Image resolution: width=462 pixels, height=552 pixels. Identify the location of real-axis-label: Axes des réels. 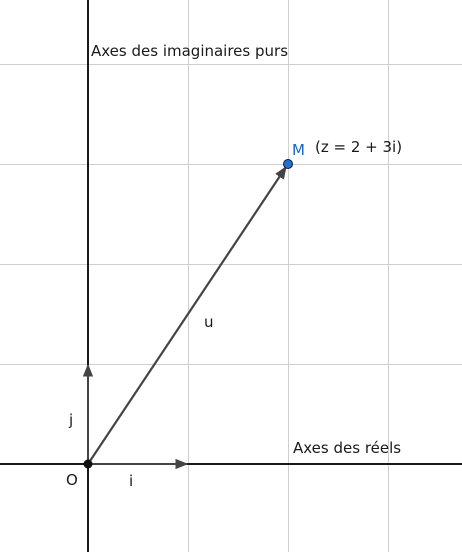
(347, 448).